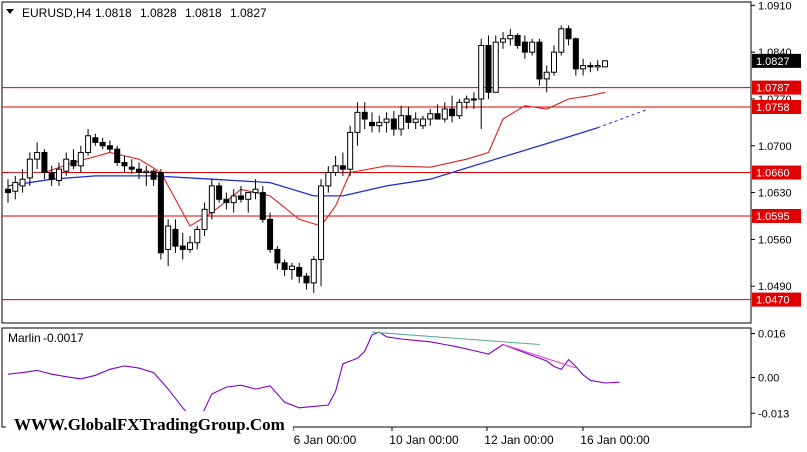 The width and height of the screenshot is (807, 452). I want to click on ohlc-close: 1.0827, so click(248, 13).